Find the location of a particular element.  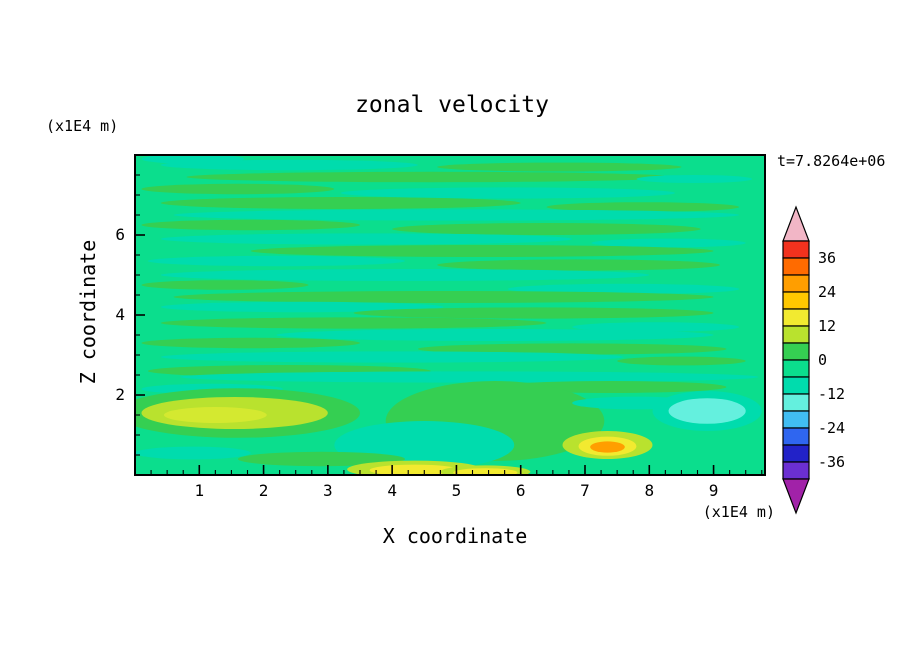

y-tick-label: 6 is located at coordinates (120, 234).